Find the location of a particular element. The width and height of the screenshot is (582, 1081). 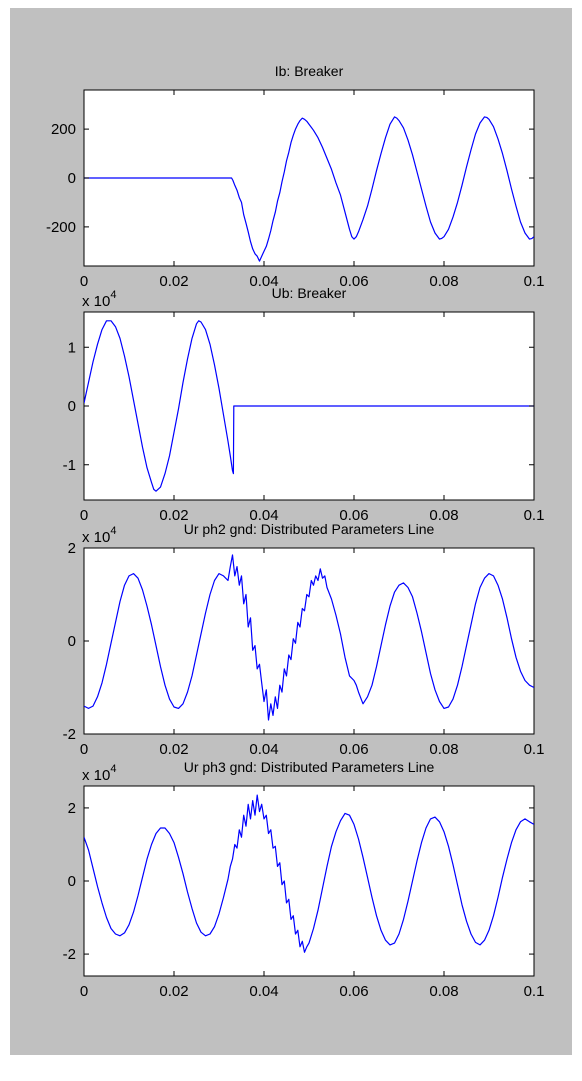

plot-title-3: Ur ph2 gnd: Distributed Parameters Line is located at coordinates (309, 529).